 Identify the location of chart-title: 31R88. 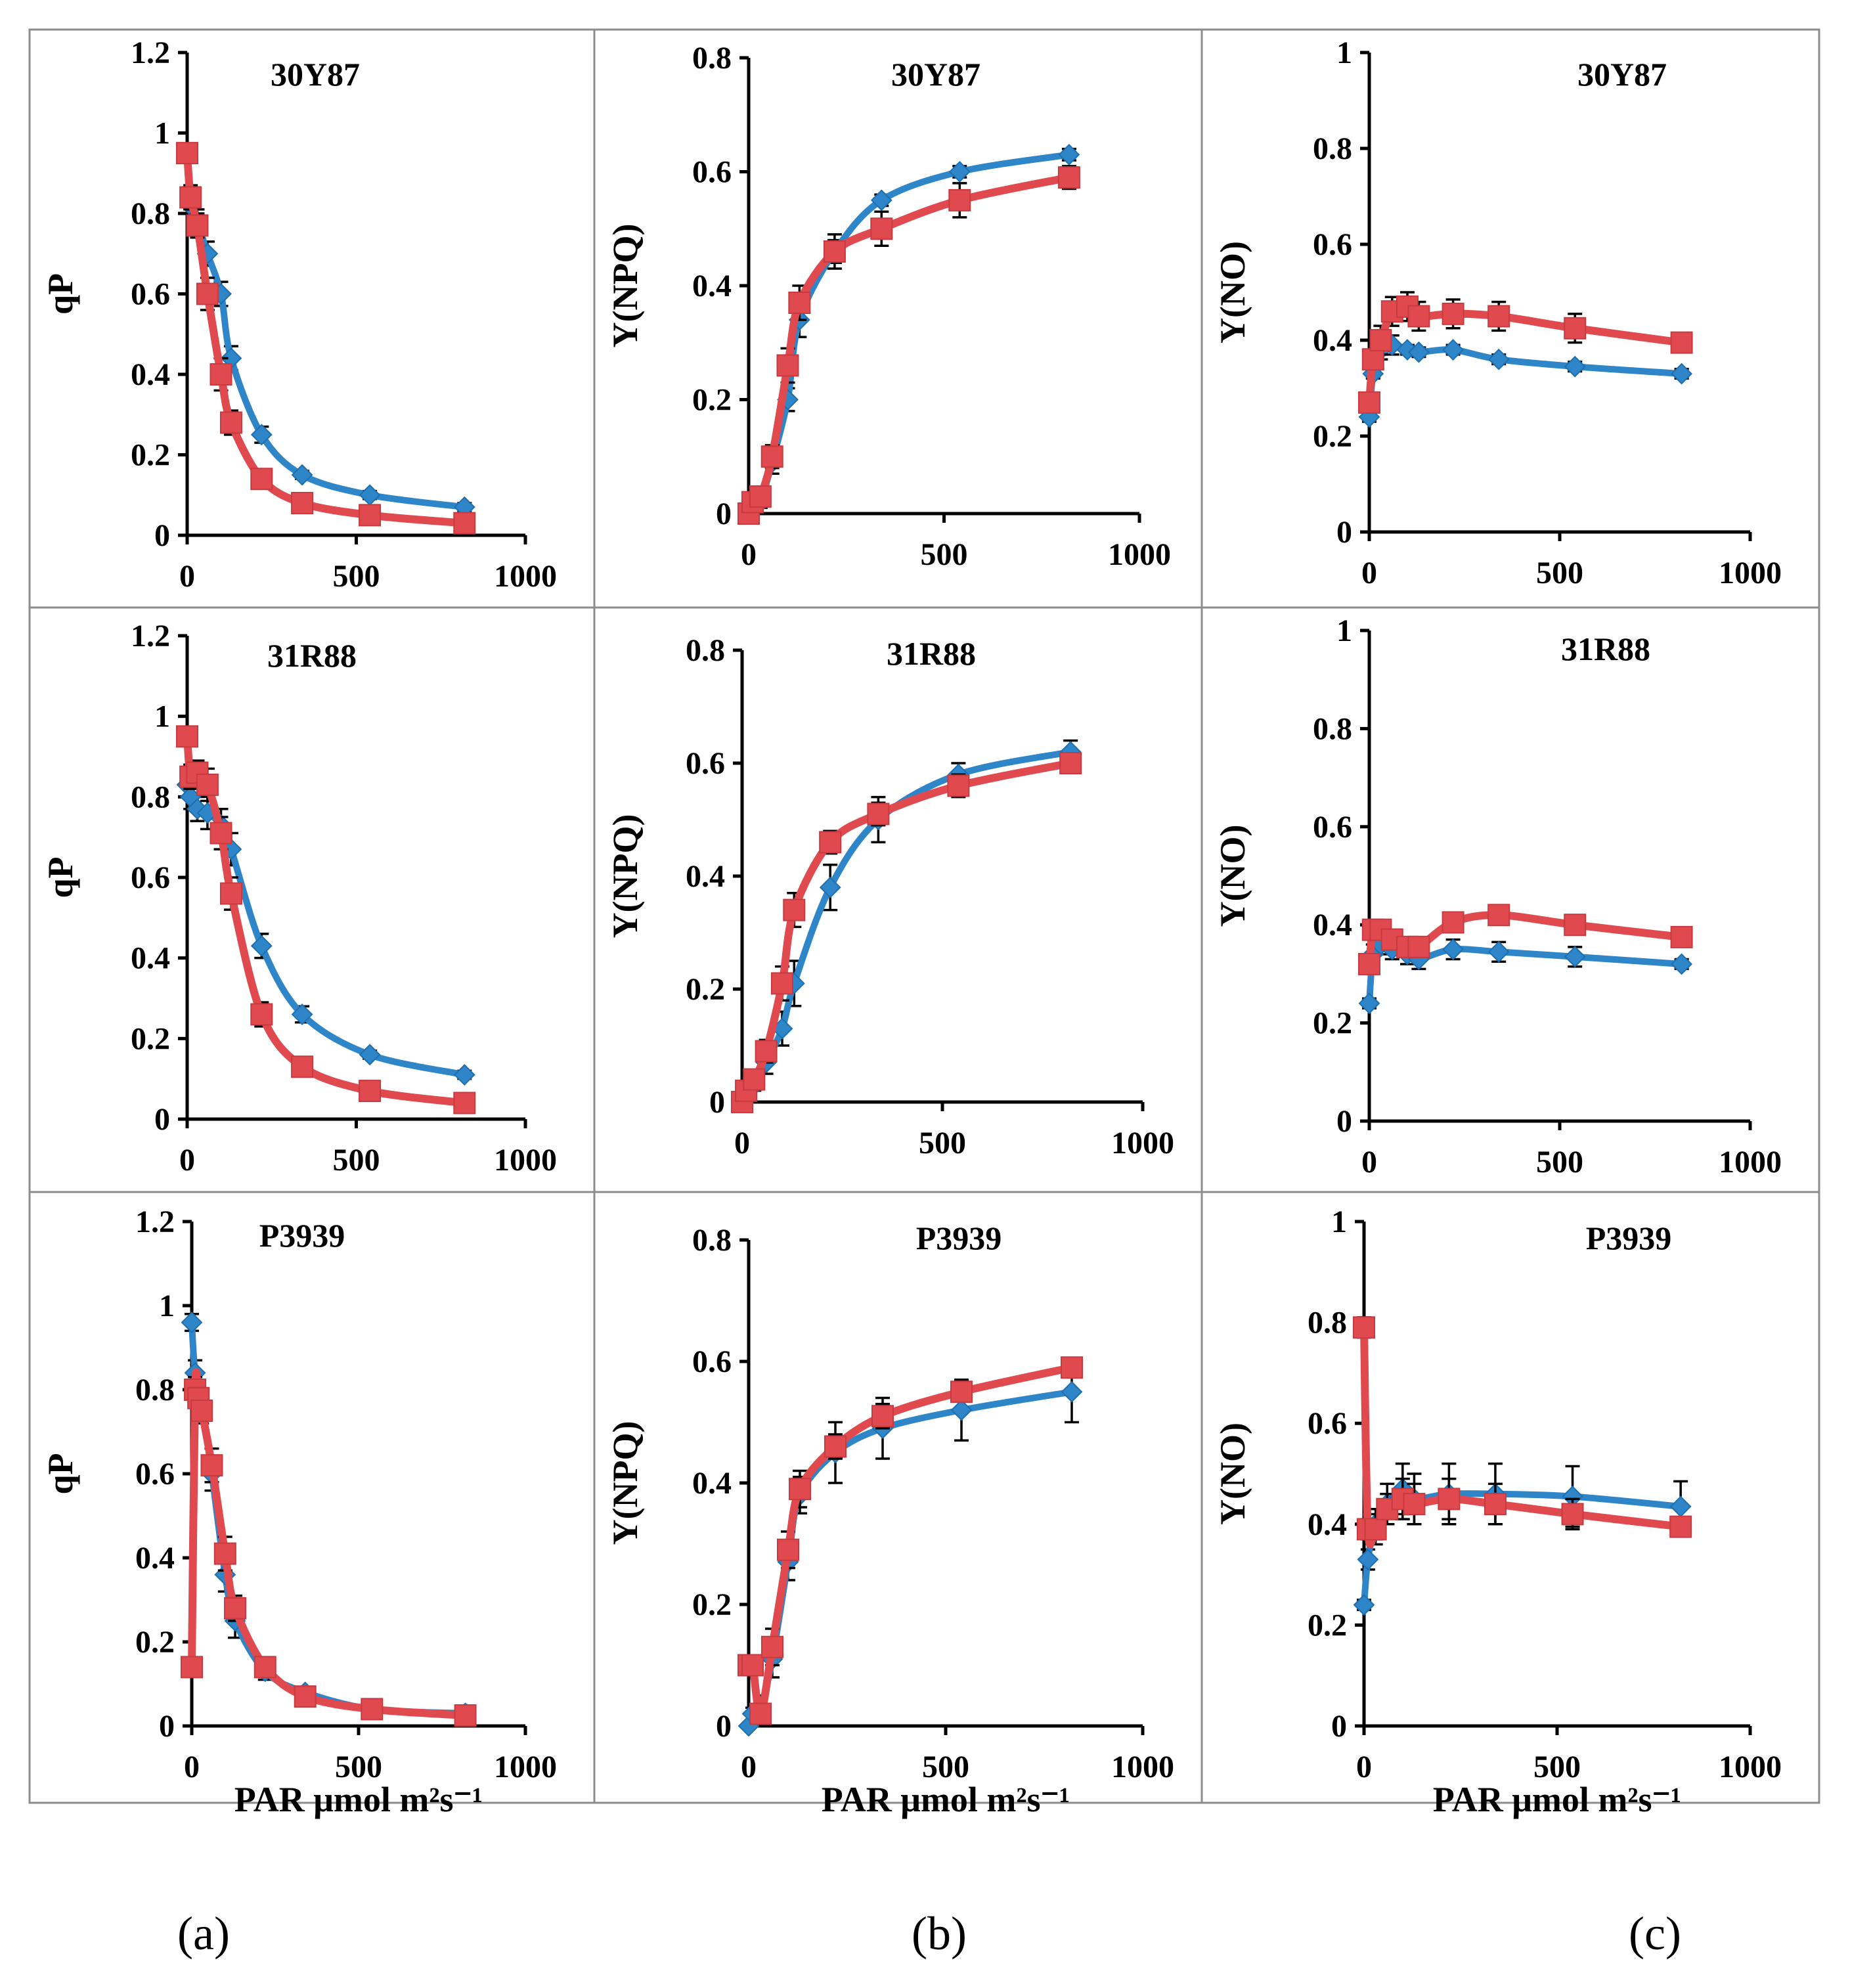
(931, 653).